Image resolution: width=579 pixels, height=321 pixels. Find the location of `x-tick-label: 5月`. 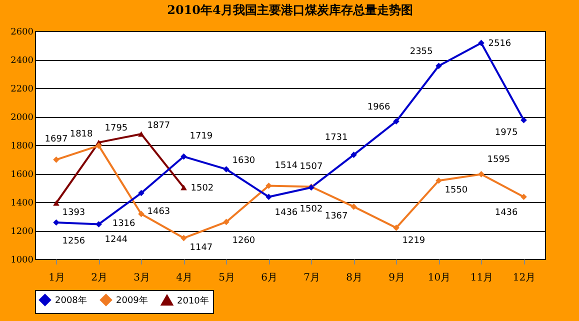

x-tick-label: 5月 is located at coordinates (226, 278).